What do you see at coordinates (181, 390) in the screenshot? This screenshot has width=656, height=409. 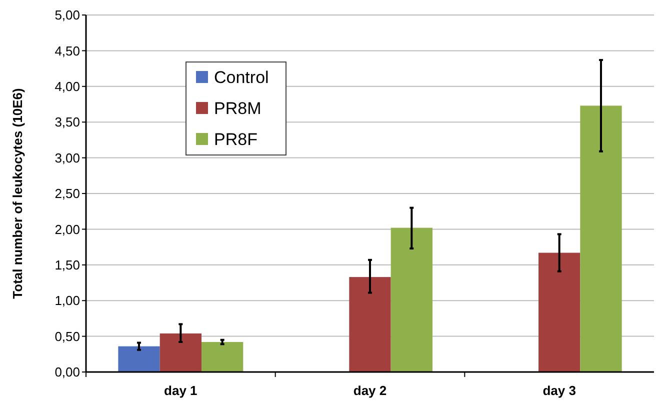 I see `x-tick-label: day 1` at bounding box center [181, 390].